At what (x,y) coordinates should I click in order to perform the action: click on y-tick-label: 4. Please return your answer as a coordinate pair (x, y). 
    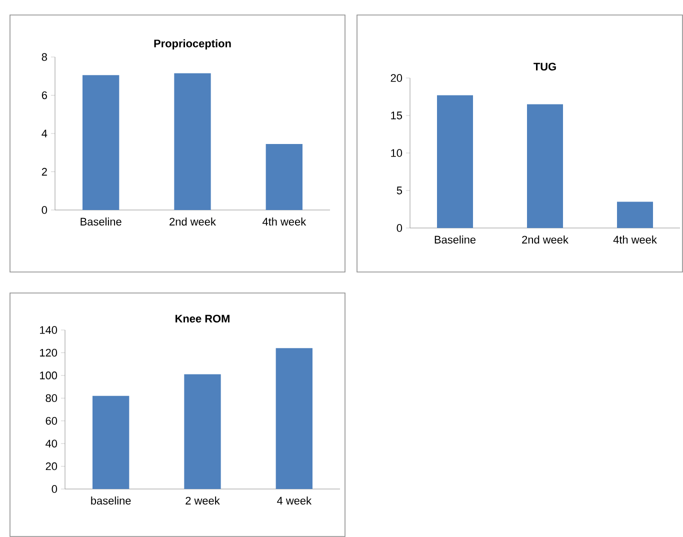
    Looking at the image, I should click on (45, 134).